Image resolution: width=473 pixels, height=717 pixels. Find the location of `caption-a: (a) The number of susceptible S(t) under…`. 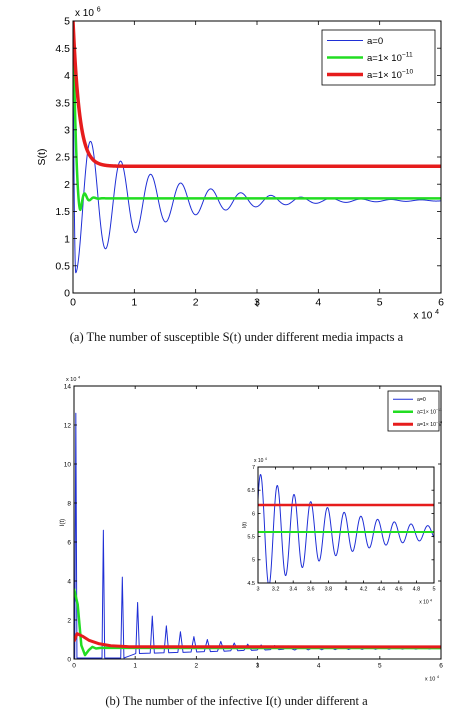

caption-a: (a) The number of susceptible S(t) under… is located at coordinates (236, 337).